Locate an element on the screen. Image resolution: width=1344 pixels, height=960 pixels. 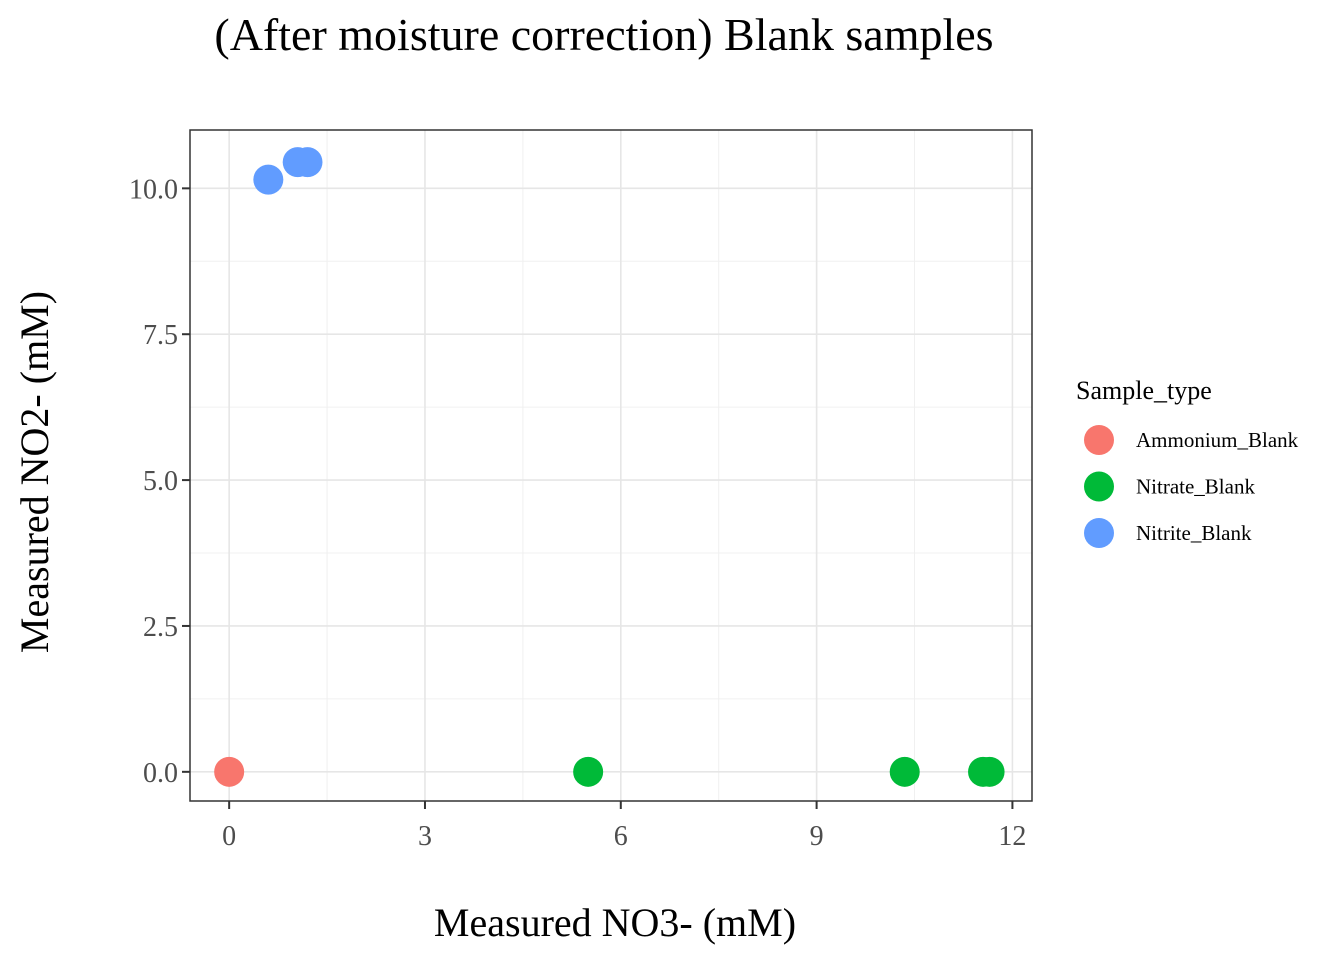
legend-key-ammonium-blank is located at coordinates (1099, 440).